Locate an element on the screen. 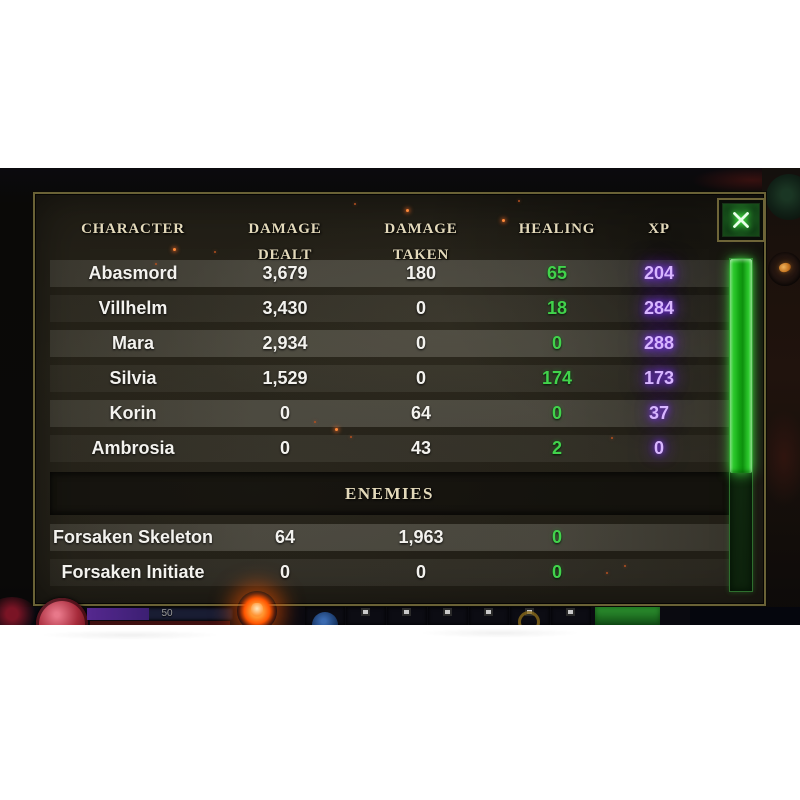  close-button is located at coordinates (741, 220).